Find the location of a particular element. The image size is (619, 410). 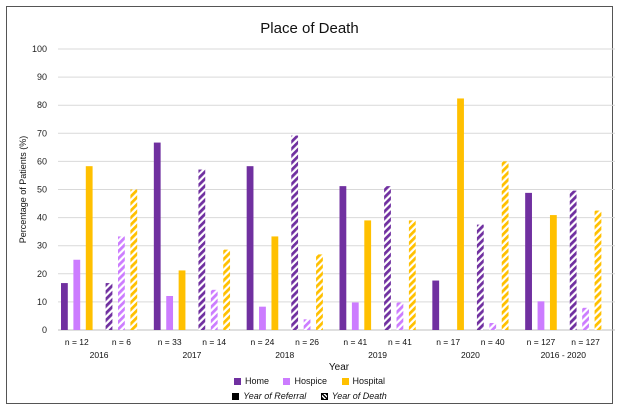

category-label: 2017 is located at coordinates (191, 355).